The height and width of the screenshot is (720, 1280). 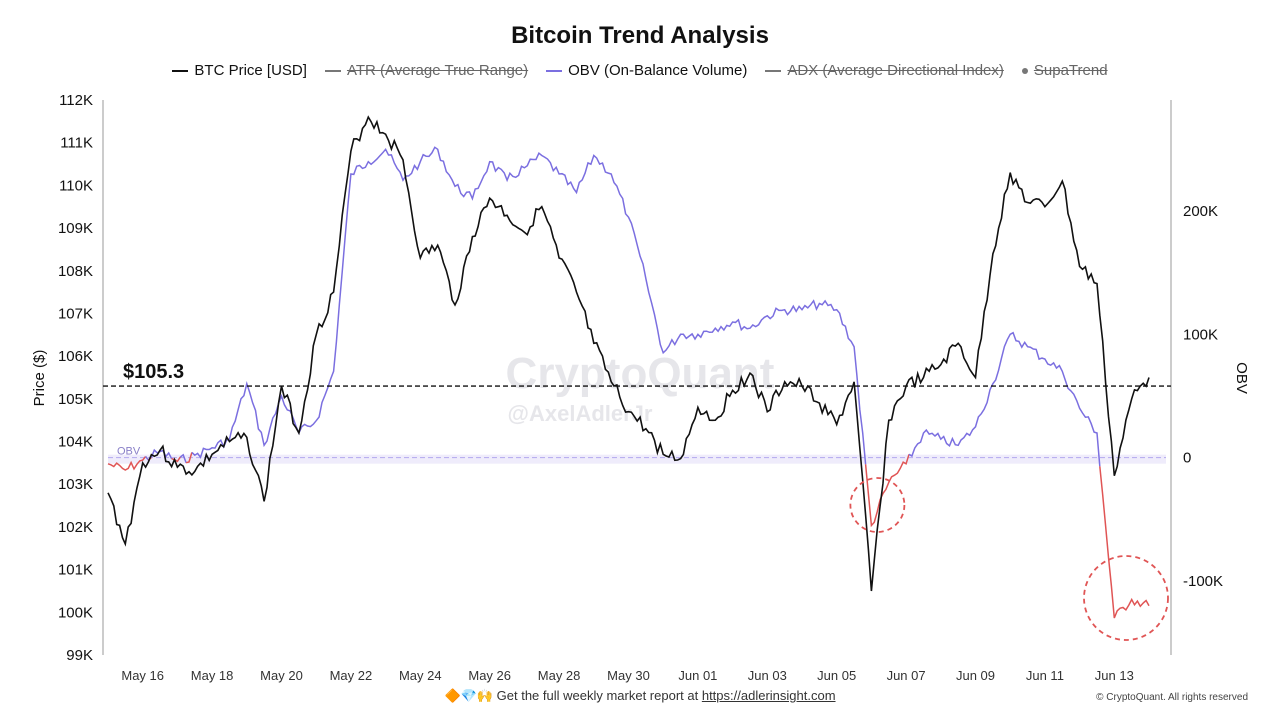 What do you see at coordinates (79, 655) in the screenshot?
I see `y-tick-label-left: 99K` at bounding box center [79, 655].